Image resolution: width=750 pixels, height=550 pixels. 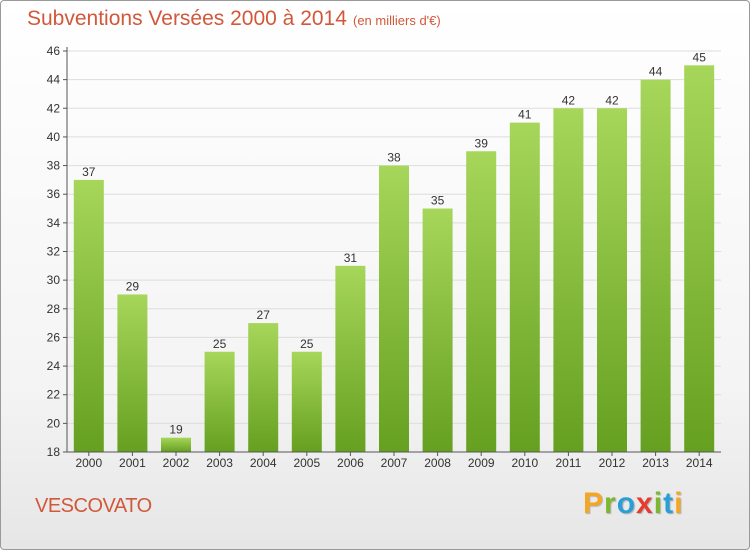 I want to click on data-label: 19, so click(x=176, y=430).